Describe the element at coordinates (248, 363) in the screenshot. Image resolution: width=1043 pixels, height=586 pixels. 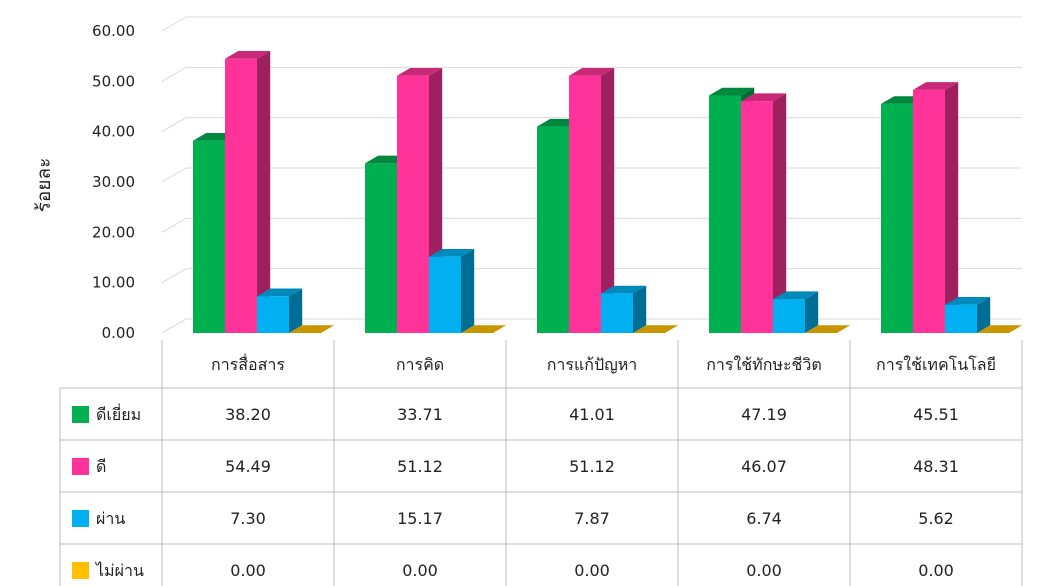
I see `x-tick-label: การสื่อสาร` at that location.